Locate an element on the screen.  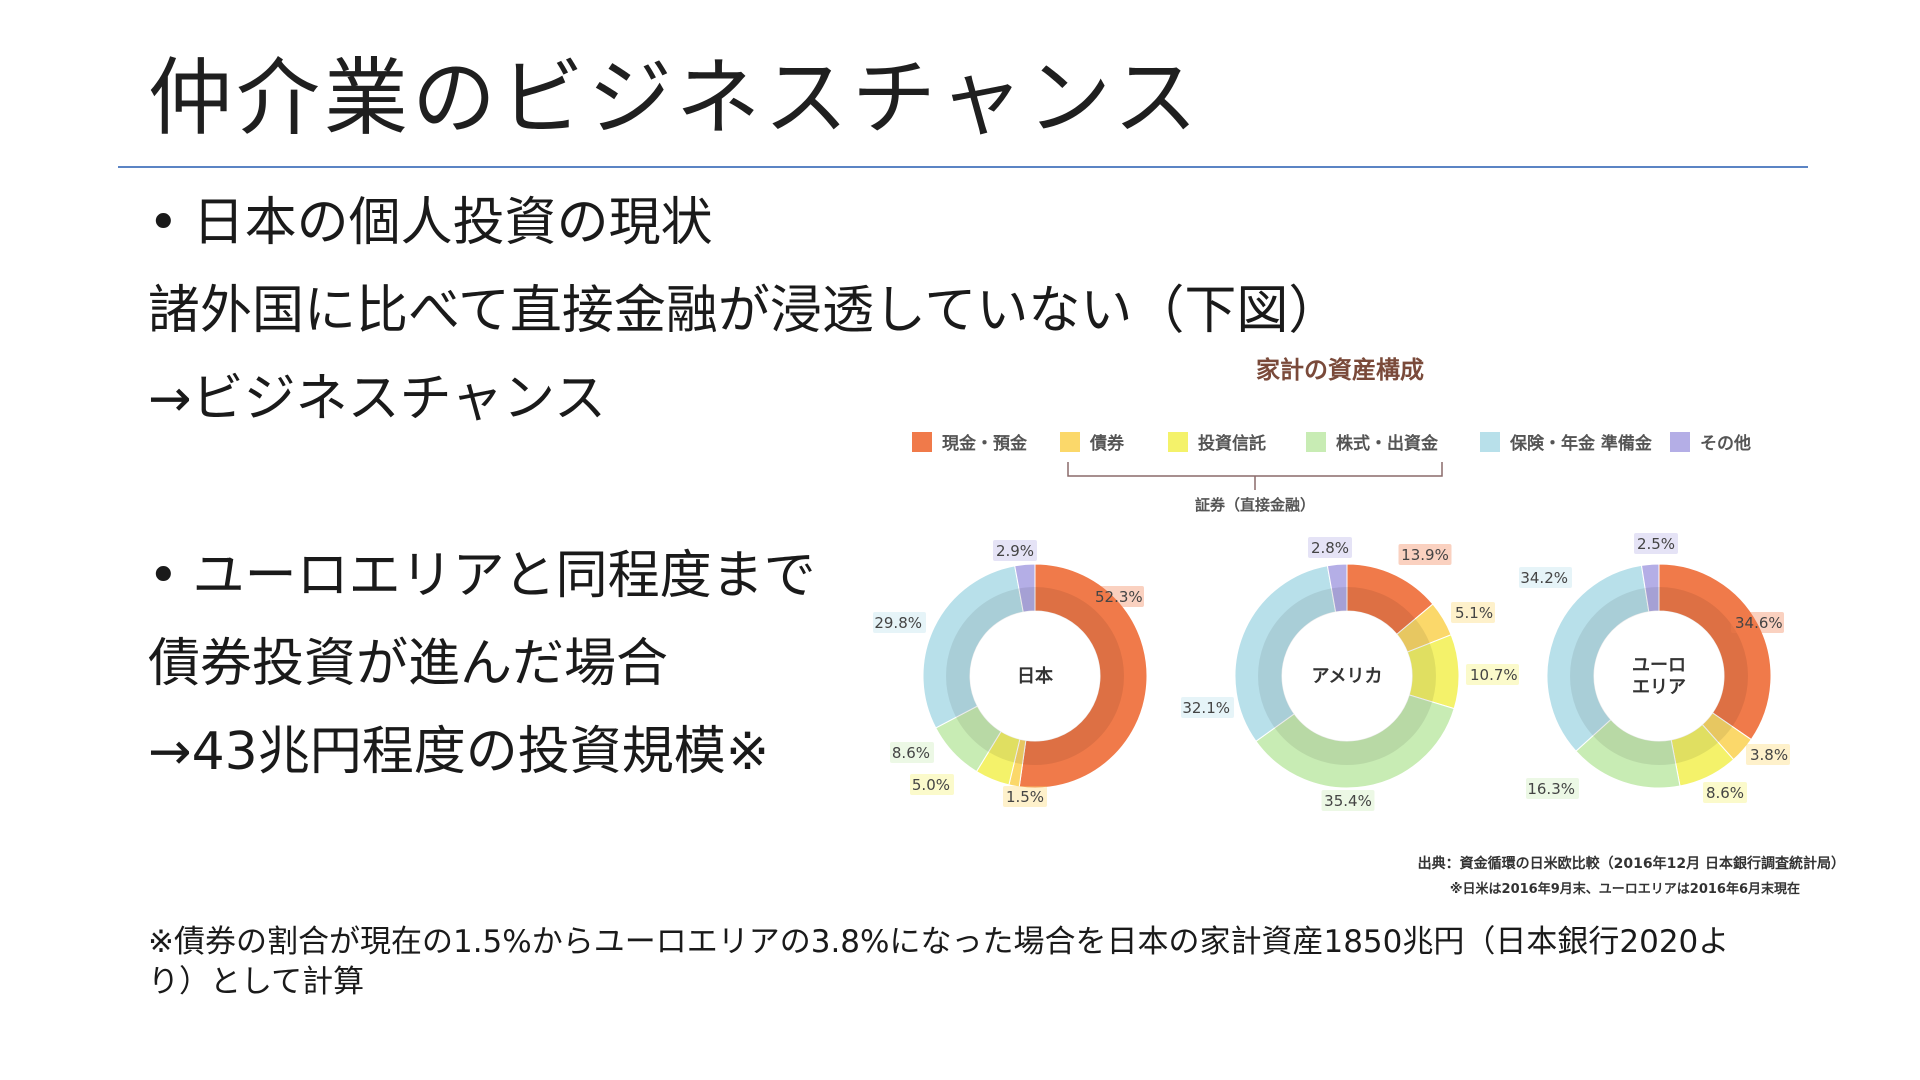
slide-title: 仲介業のビジネスチャンス is located at coordinates (675, 98).